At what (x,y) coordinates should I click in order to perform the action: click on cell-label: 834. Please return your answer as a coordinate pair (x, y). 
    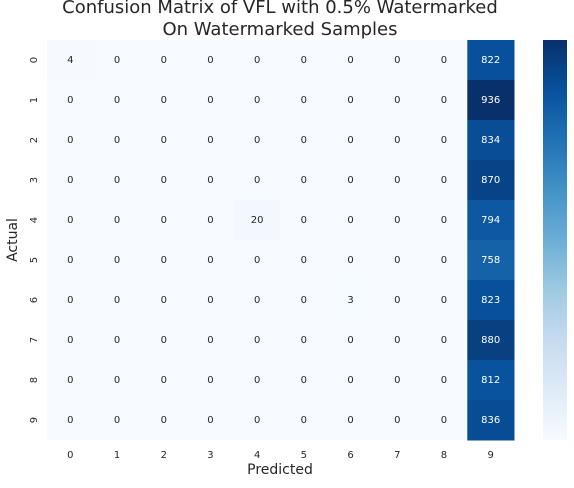
    Looking at the image, I should click on (490, 140).